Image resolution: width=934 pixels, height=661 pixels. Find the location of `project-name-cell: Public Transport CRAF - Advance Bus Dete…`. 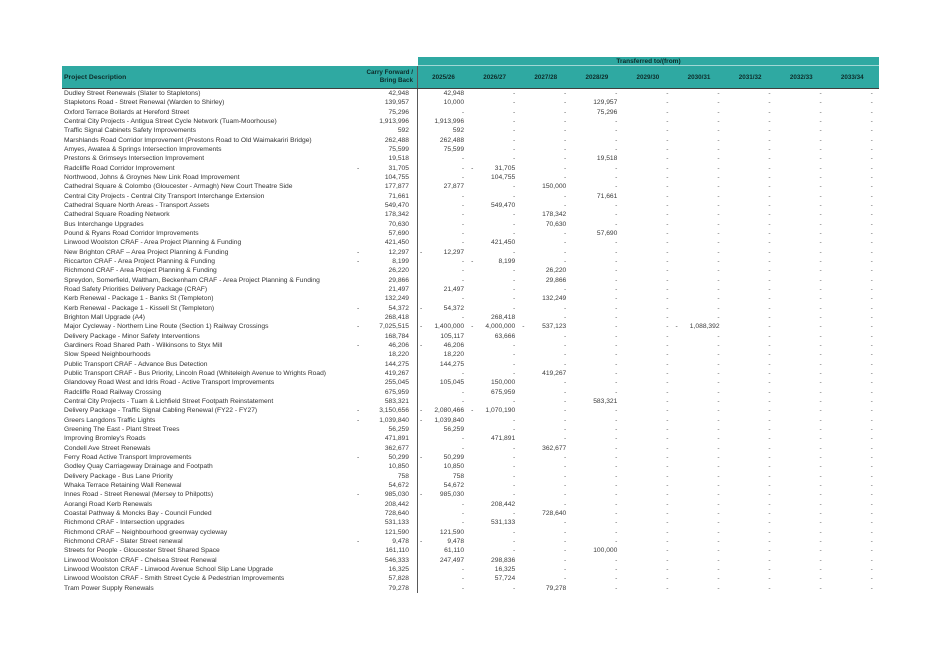

project-name-cell: Public Transport CRAF - Advance Bus Dete… is located at coordinates (136, 364).